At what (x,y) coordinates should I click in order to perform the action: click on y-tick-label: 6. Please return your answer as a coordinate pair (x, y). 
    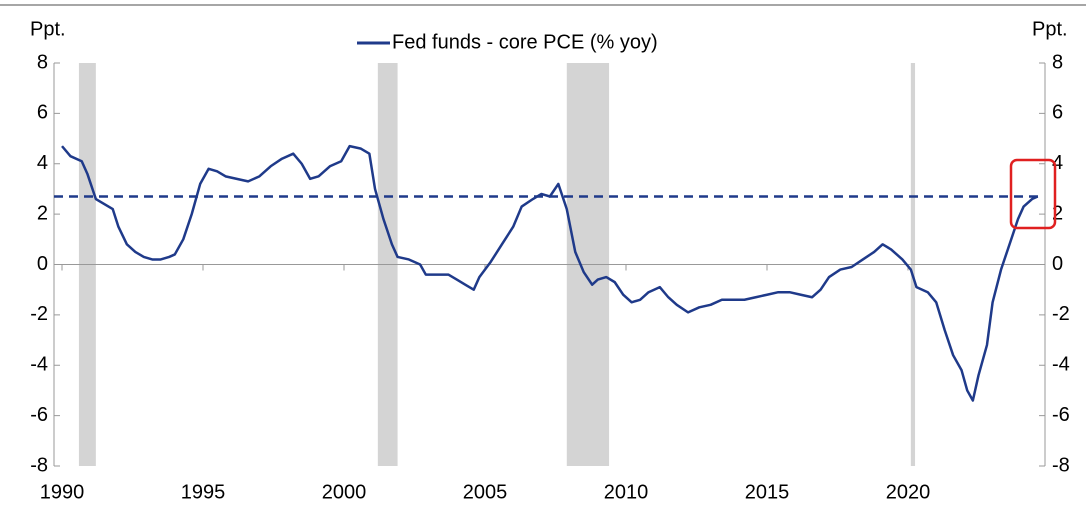
    Looking at the image, I should click on (42, 113).